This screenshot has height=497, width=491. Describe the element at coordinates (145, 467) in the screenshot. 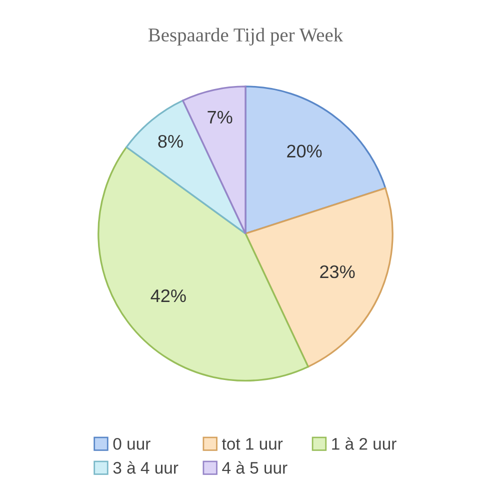

I see `legend-label: 3 à 4 uur` at that location.